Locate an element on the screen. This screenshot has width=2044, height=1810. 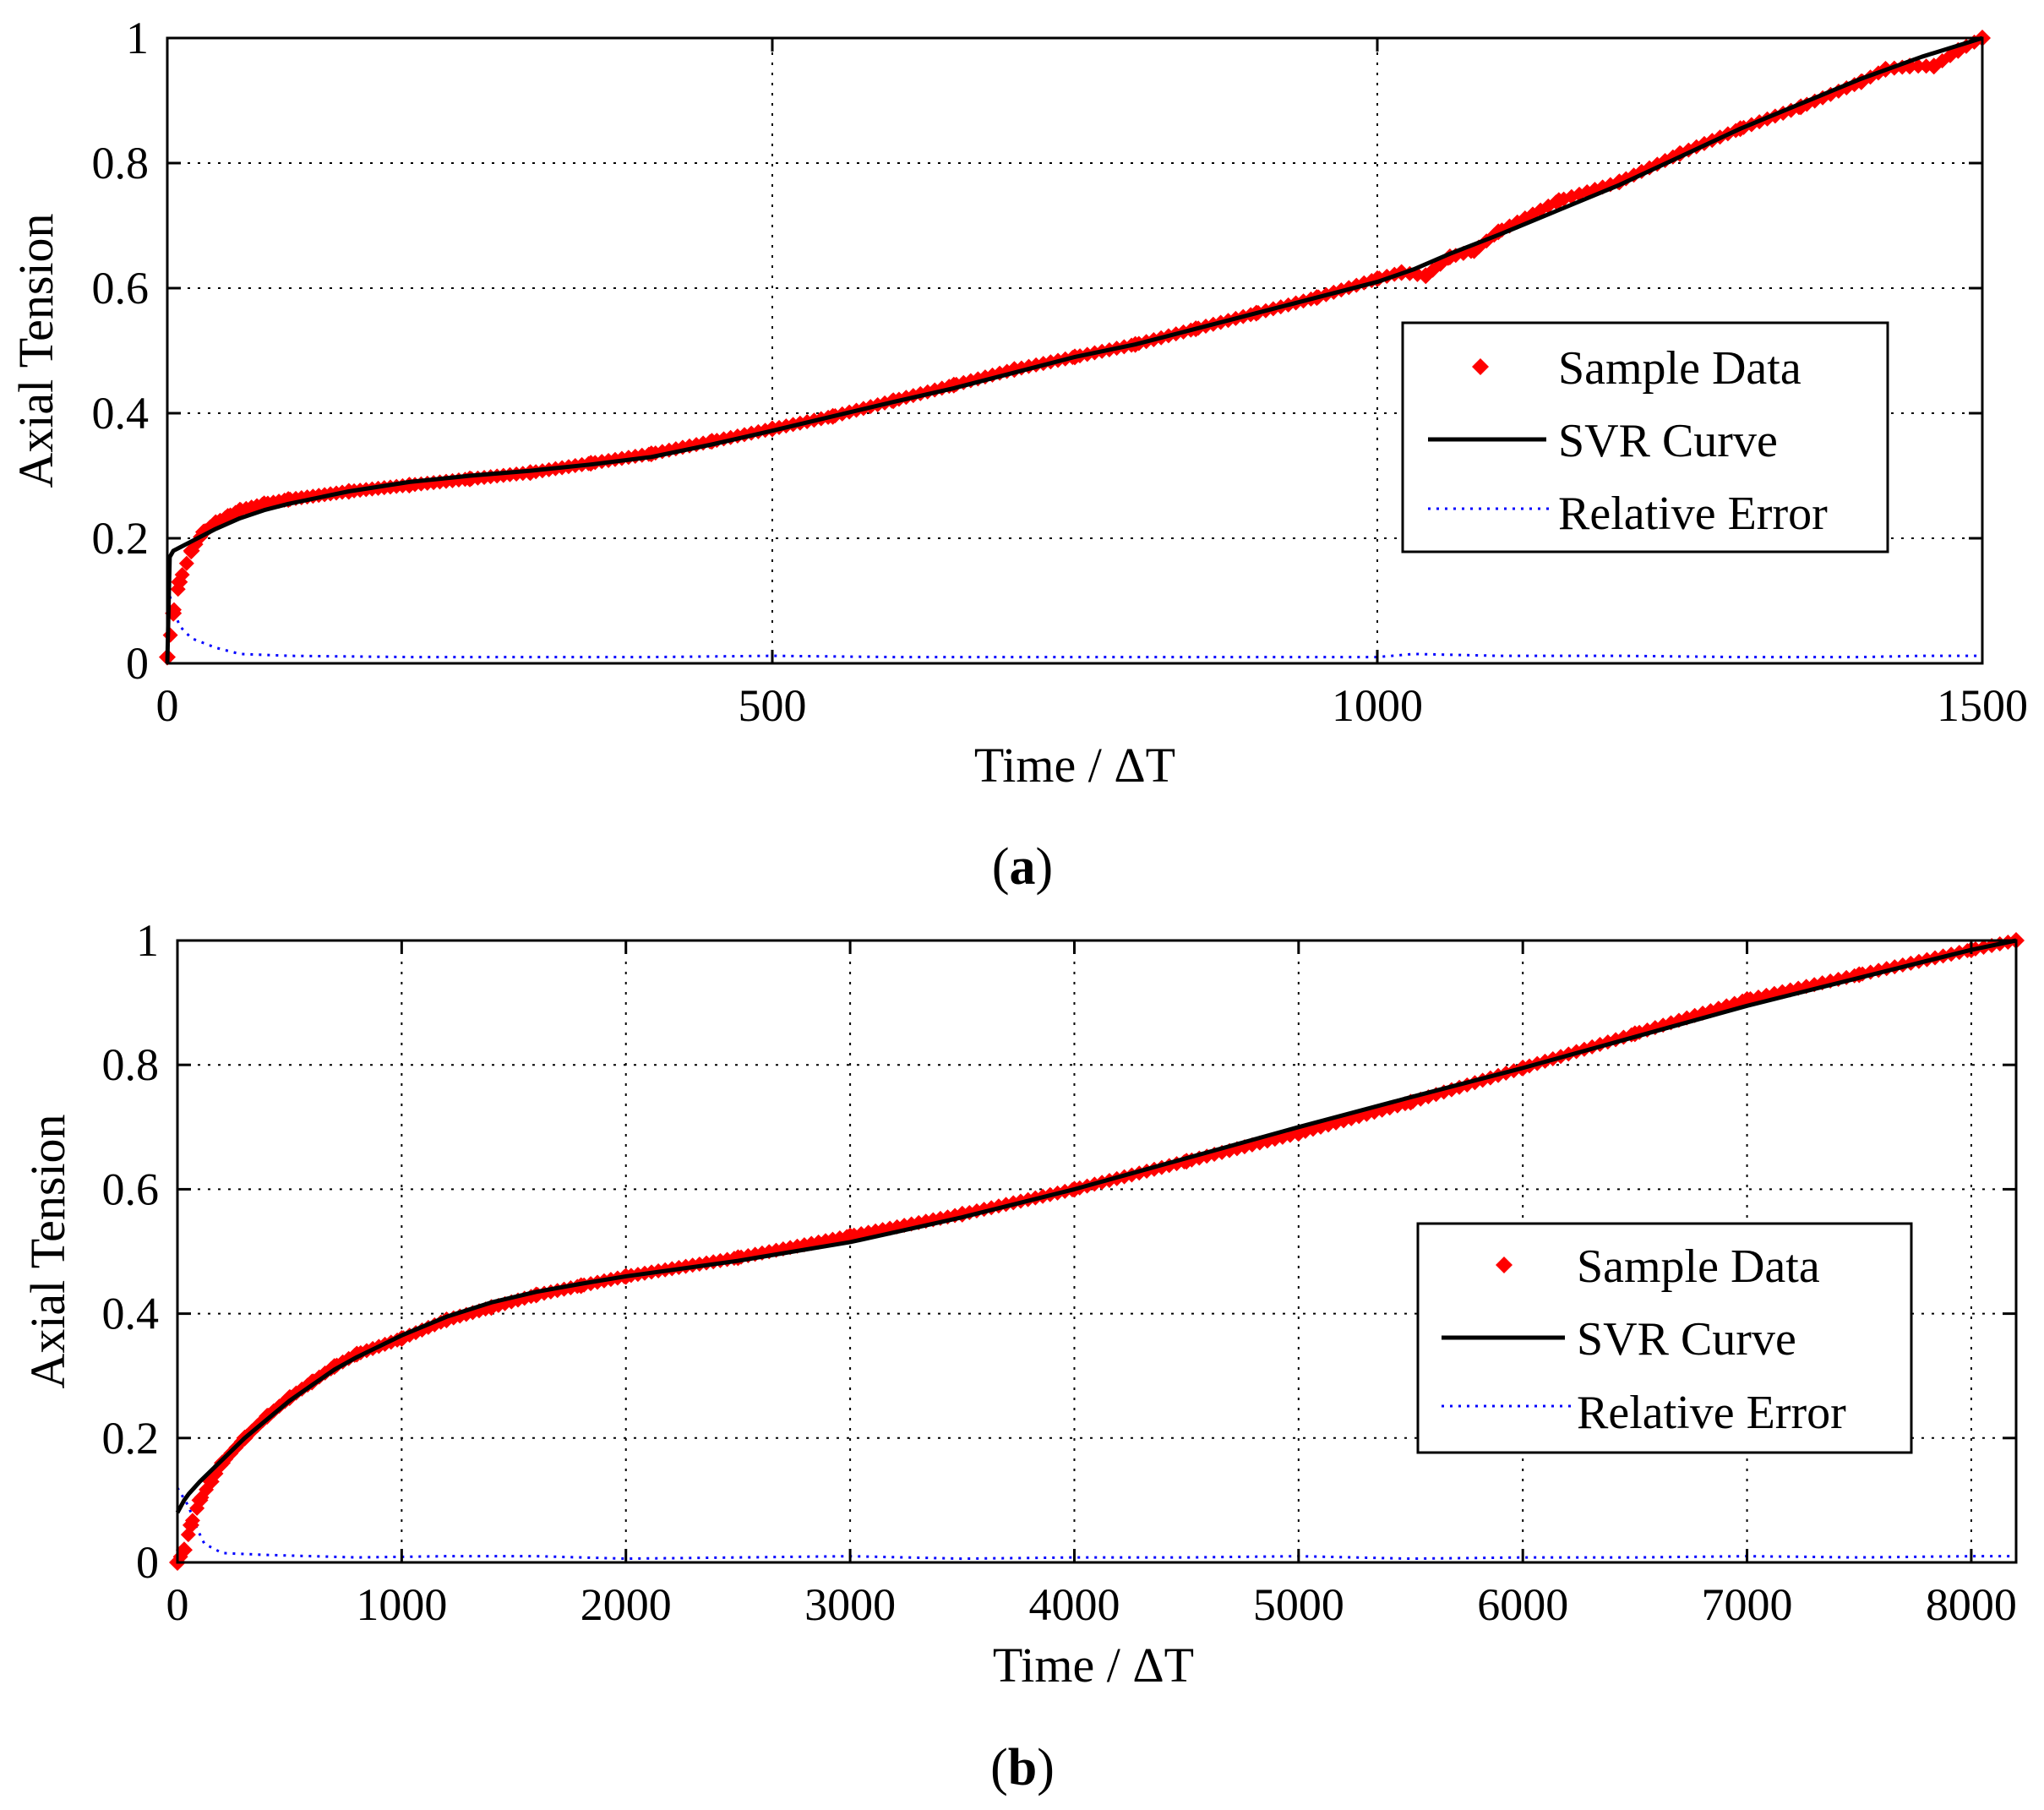
relative-error-line-a is located at coordinates (1074, 623).